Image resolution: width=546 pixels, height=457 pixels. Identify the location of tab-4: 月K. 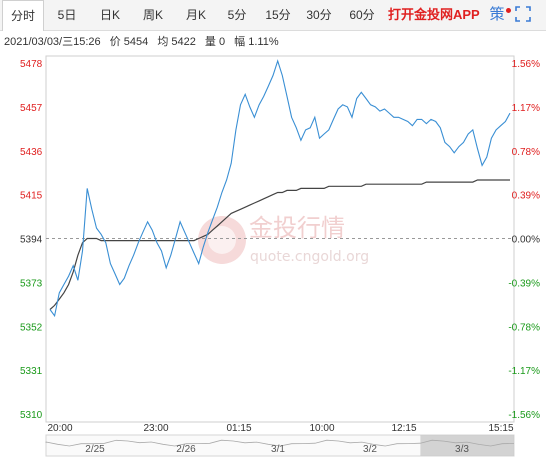
(195, 15).